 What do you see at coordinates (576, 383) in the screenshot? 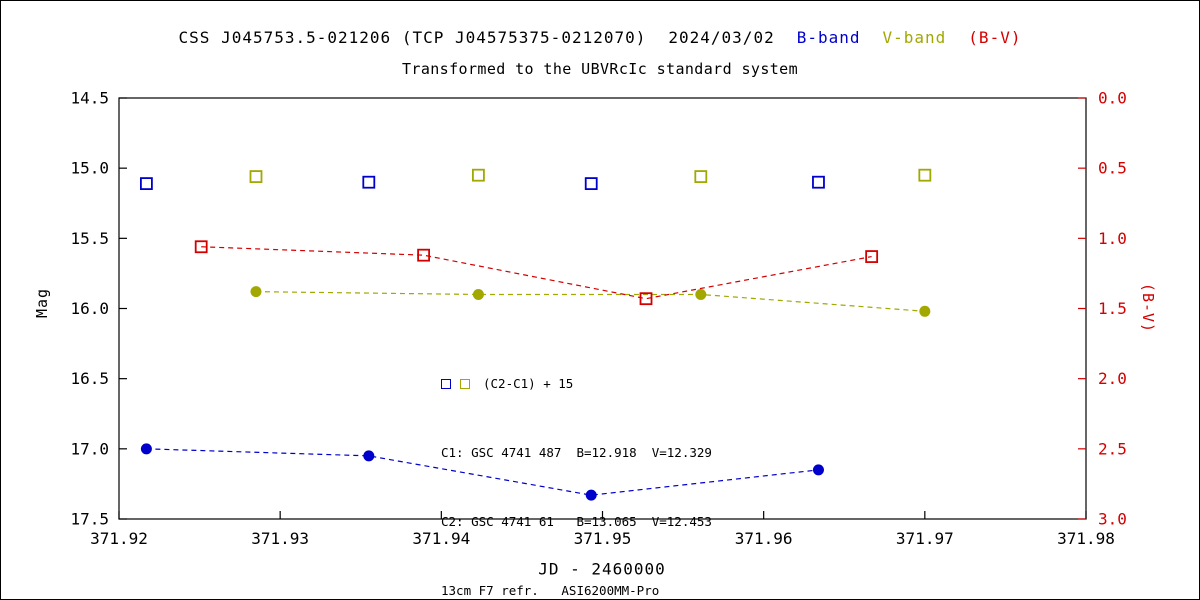
I see `annotation-legend-line: (C2-C1) + 15` at bounding box center [576, 383].